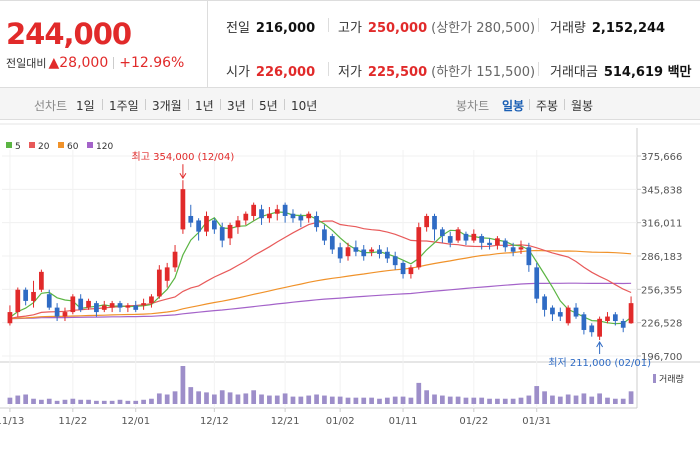 This screenshot has width=700, height=450. I want to click on line-chart-label: 선차트, so click(51, 106).